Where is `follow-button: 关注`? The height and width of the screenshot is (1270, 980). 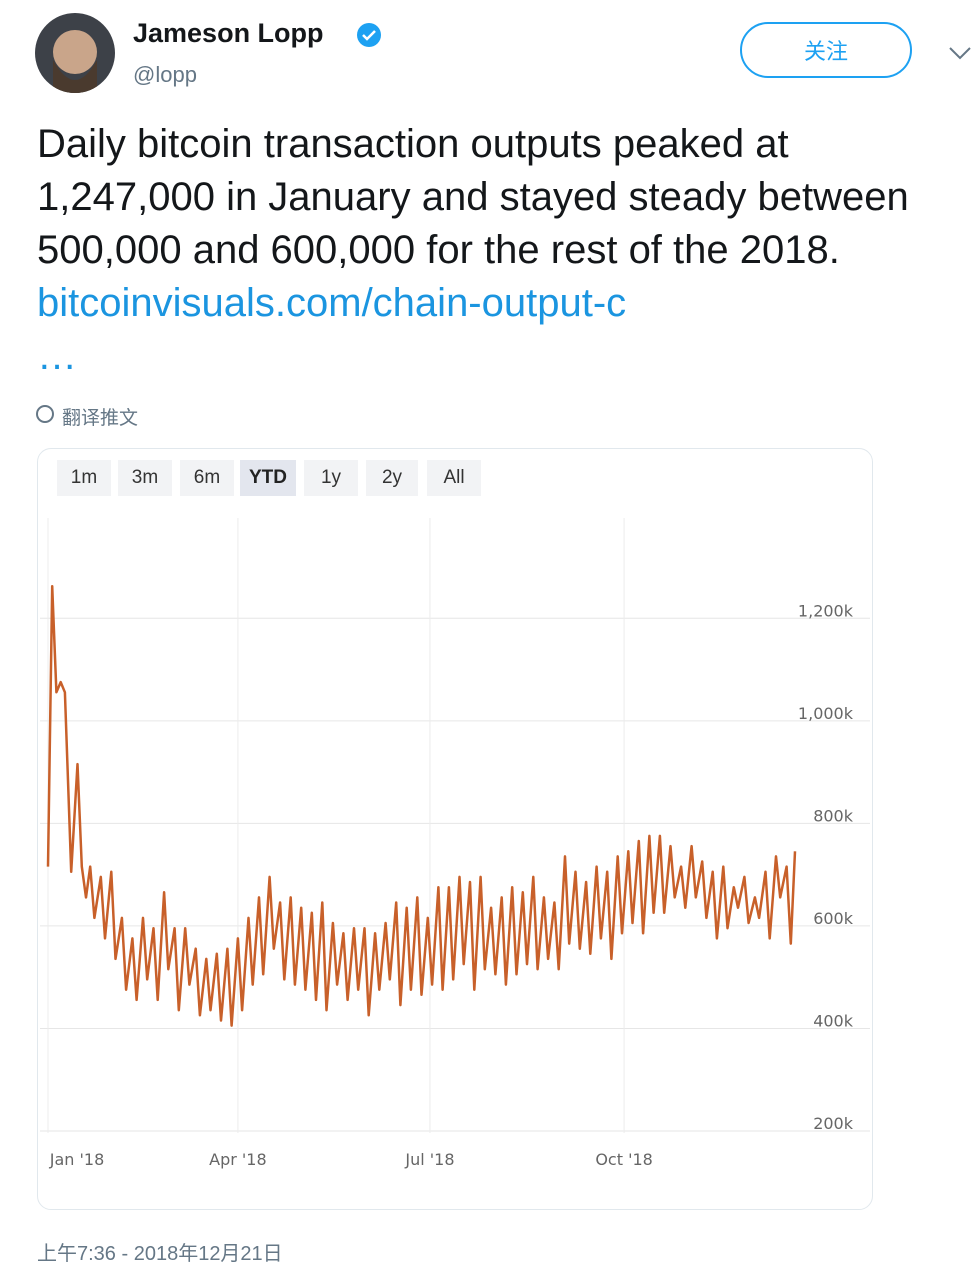
follow-button: 关注 is located at coordinates (826, 50).